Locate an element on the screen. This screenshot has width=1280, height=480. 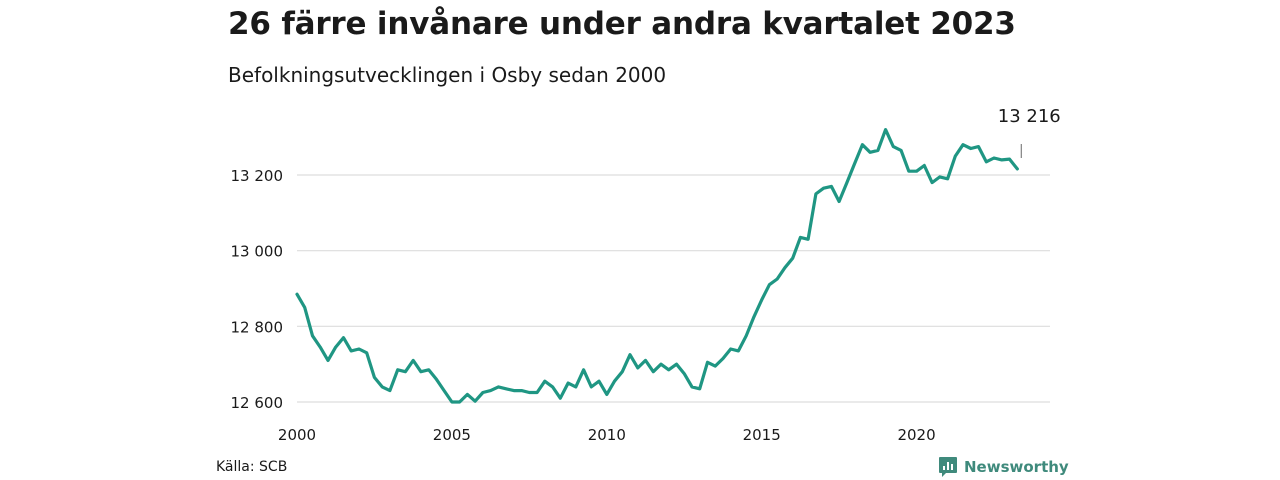
y-tick-label: 12 800 is located at coordinates (257, 327).